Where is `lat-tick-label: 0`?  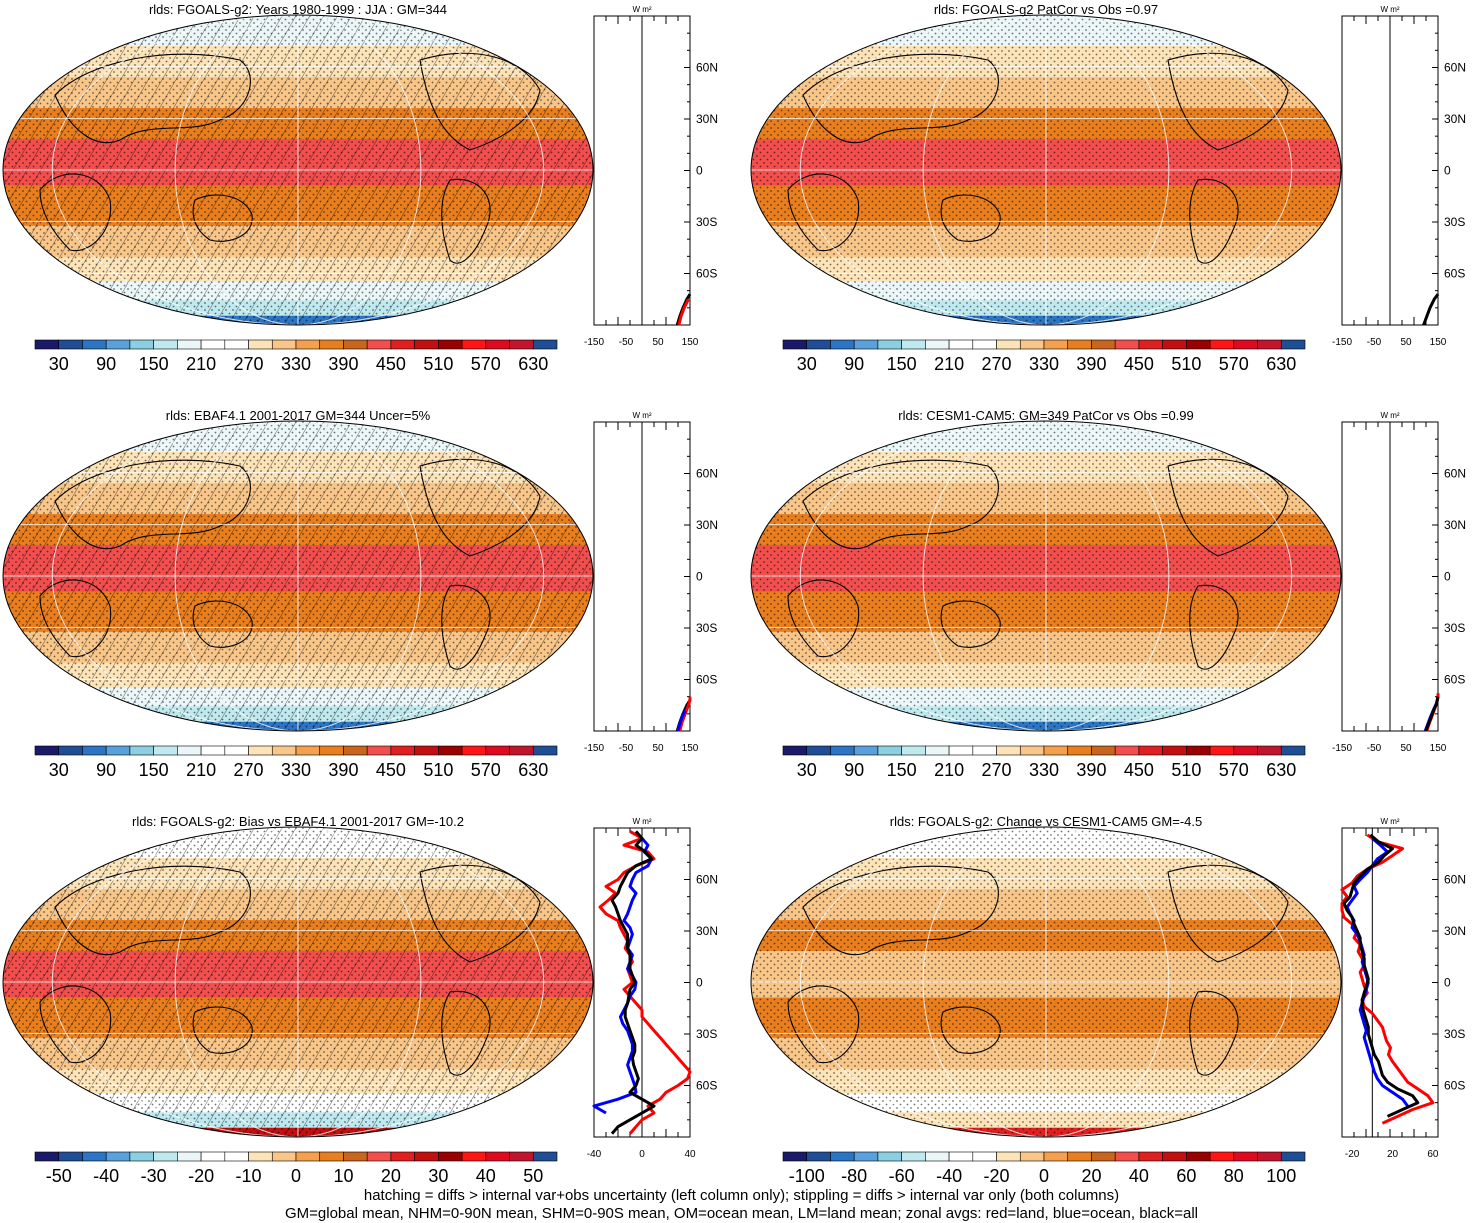
lat-tick-label: 0 is located at coordinates (1447, 577).